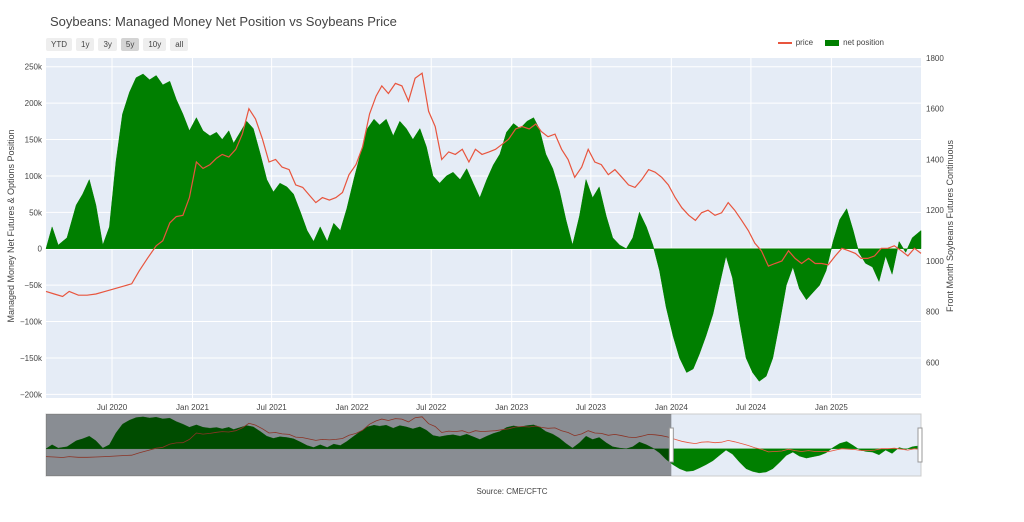 The image size is (1024, 522). What do you see at coordinates (130, 44) in the screenshot?
I see `range-button-5y: 5y` at bounding box center [130, 44].